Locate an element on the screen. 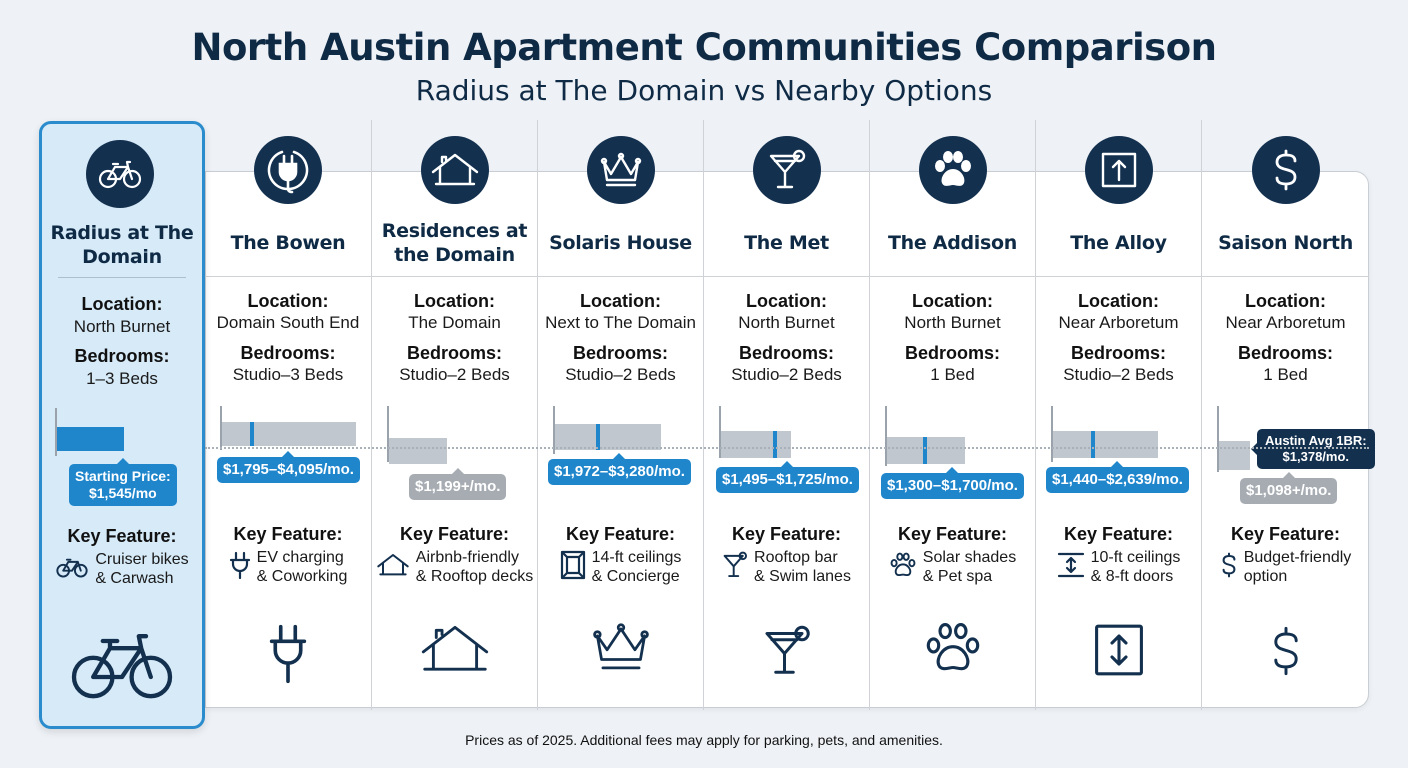  price-tag: $1,098+/mo. is located at coordinates (1289, 488).